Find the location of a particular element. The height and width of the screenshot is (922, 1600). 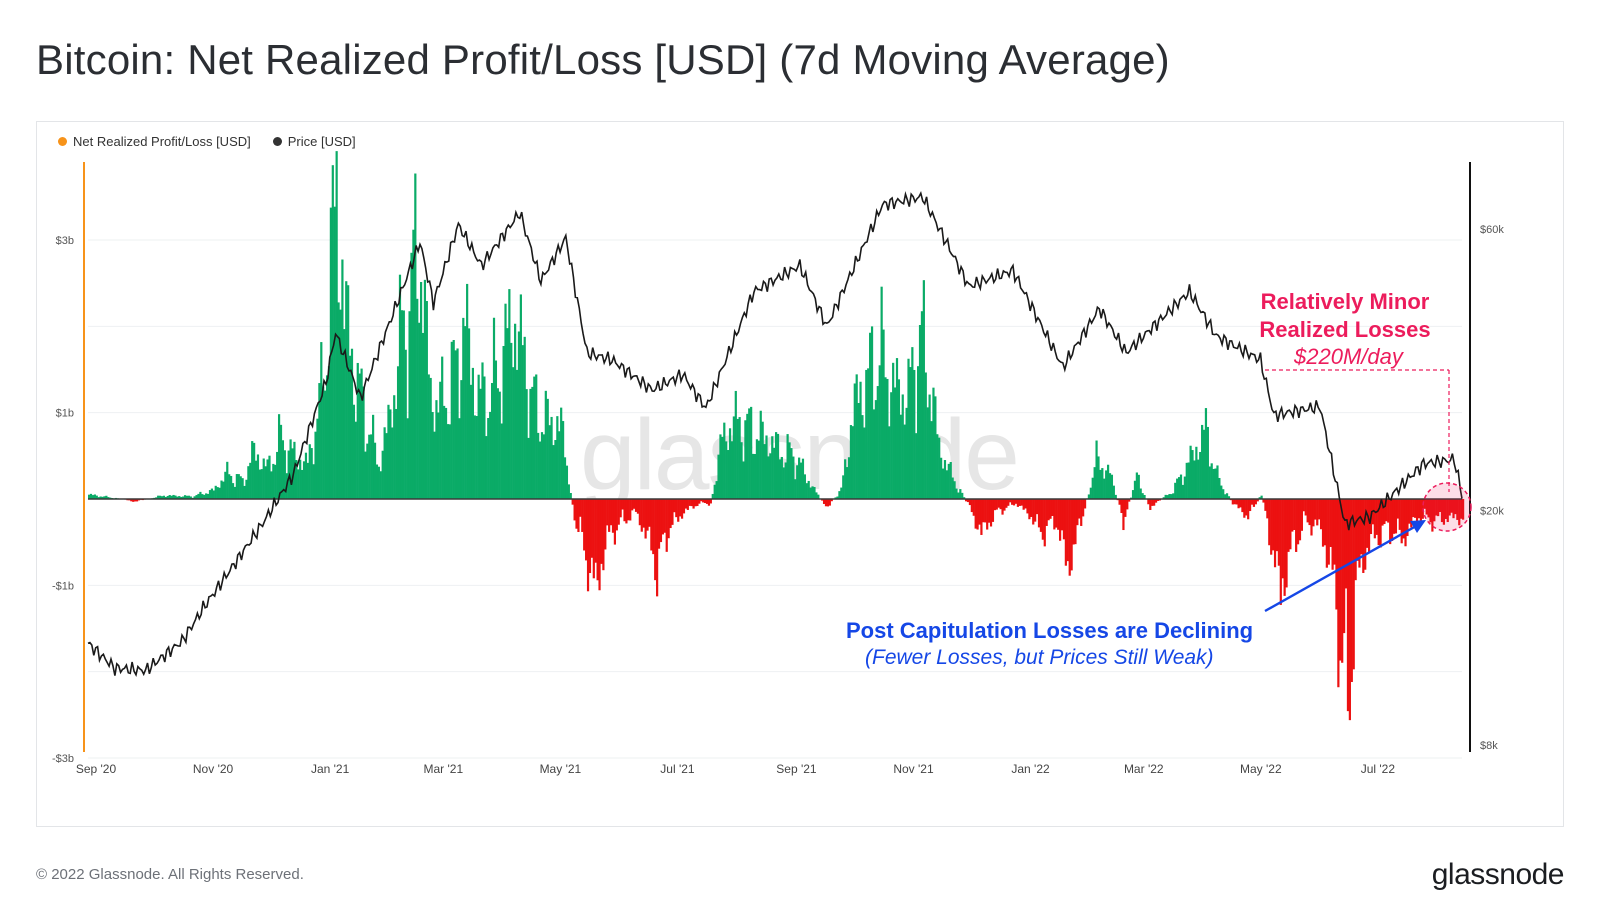

brand-logo: glassnode is located at coordinates (1498, 874).